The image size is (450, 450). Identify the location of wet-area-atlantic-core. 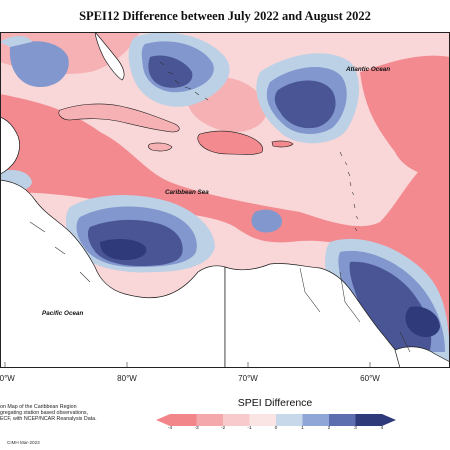
(305, 104).